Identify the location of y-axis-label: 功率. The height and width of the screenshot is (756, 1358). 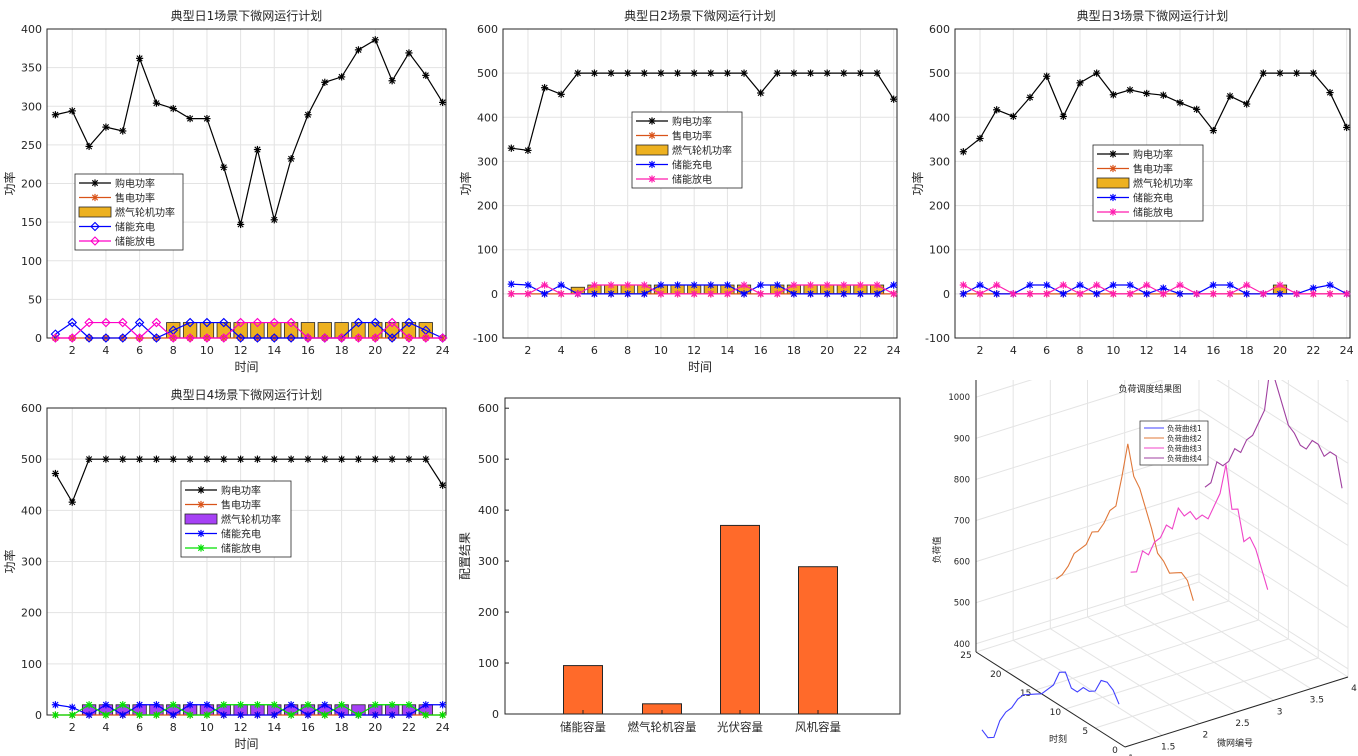
(9, 561).